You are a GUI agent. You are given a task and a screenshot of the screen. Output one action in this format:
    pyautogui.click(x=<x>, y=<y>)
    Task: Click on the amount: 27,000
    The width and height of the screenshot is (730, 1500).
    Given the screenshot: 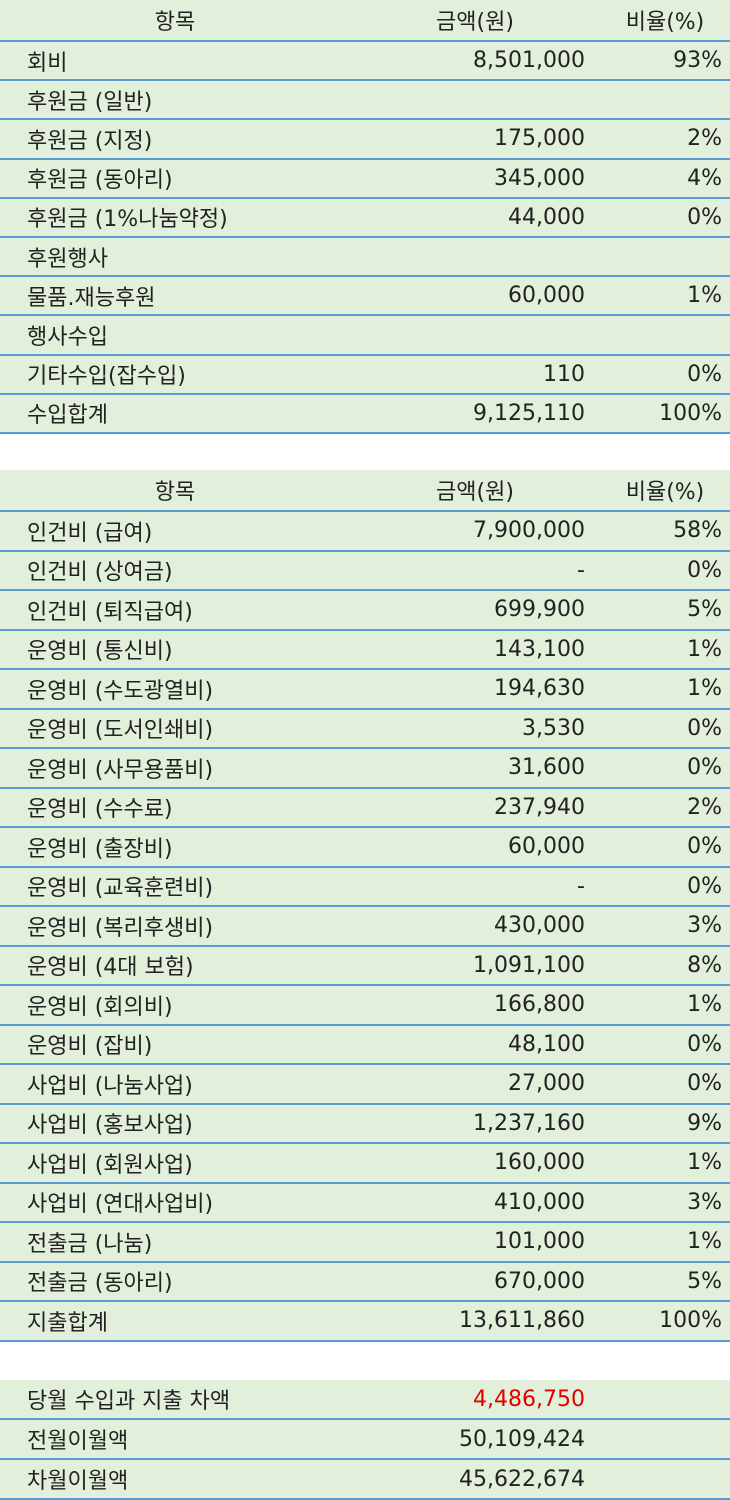 What is the action you would take?
    pyautogui.click(x=546, y=1084)
    